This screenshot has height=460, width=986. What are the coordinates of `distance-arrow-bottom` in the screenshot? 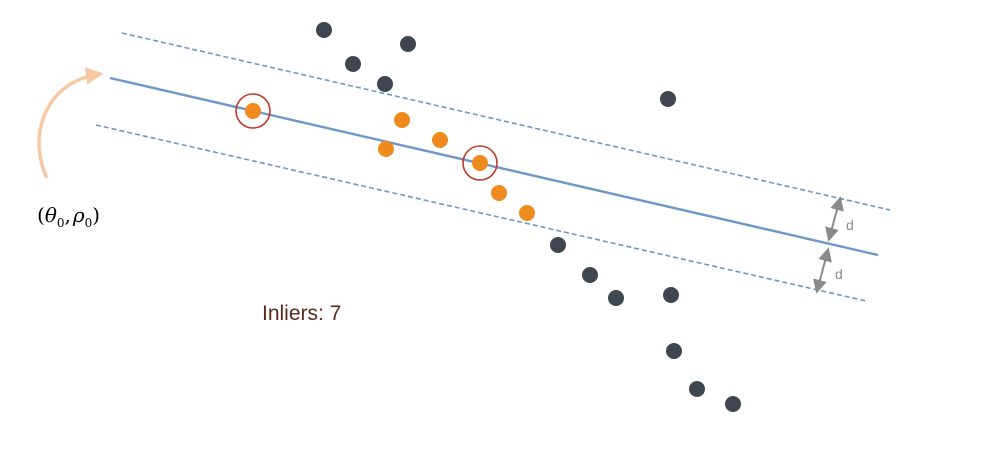 It's located at (822, 270).